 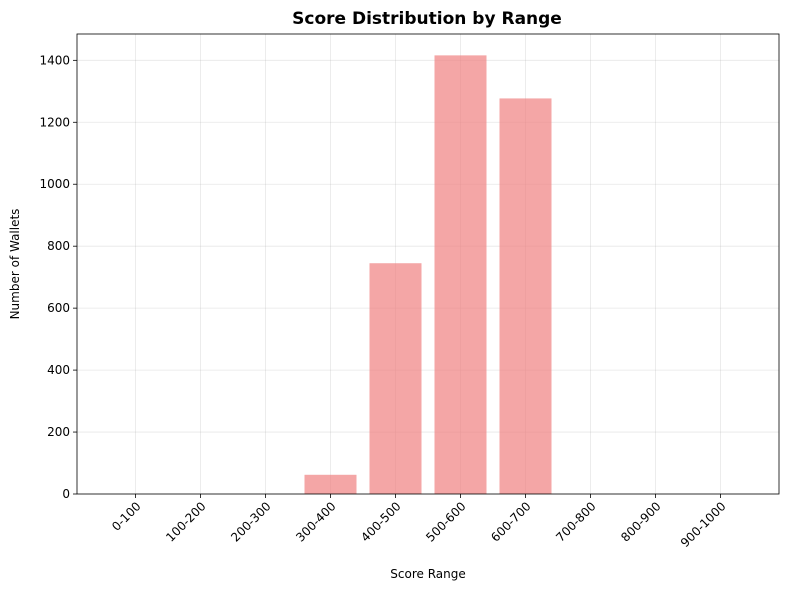 What do you see at coordinates (703, 524) in the screenshot?
I see `x-tick-label: 900-1000` at bounding box center [703, 524].